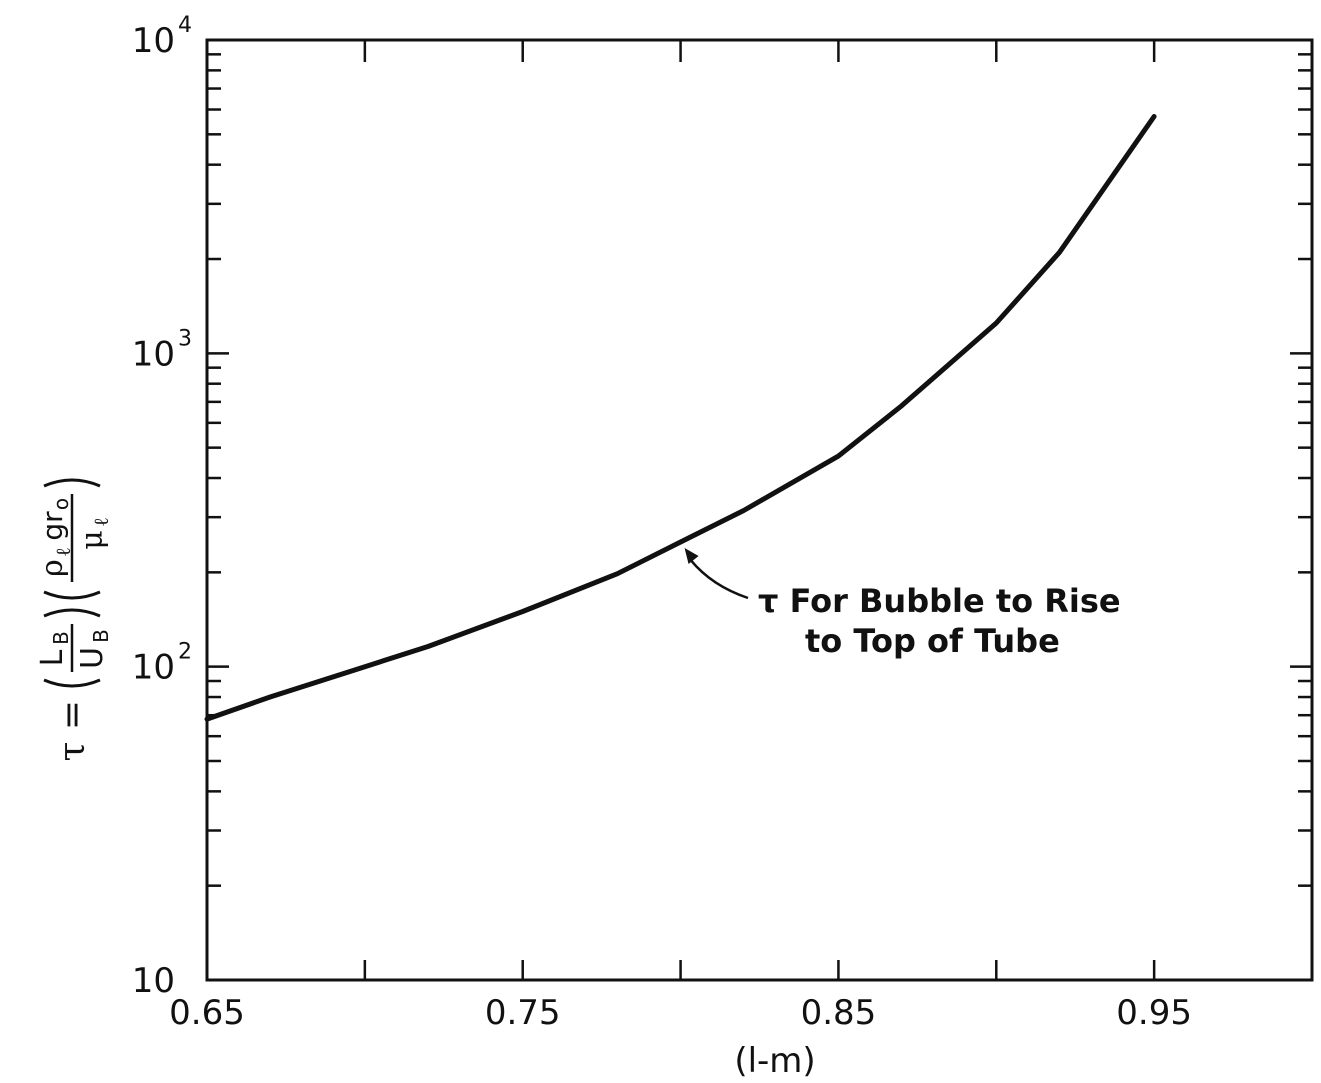 Image resolution: width=1321 pixels, height=1083 pixels. I want to click on y-axis-frac1-num: L, so click(52, 657).